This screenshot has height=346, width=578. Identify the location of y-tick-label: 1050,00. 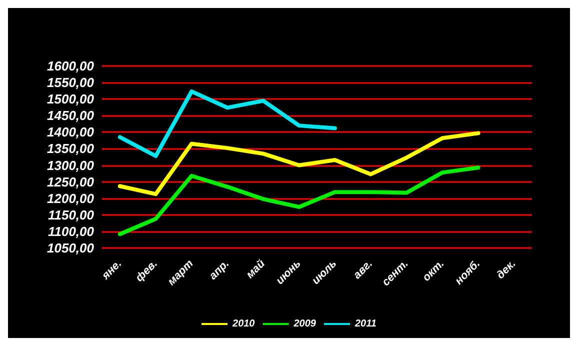
(71, 248).